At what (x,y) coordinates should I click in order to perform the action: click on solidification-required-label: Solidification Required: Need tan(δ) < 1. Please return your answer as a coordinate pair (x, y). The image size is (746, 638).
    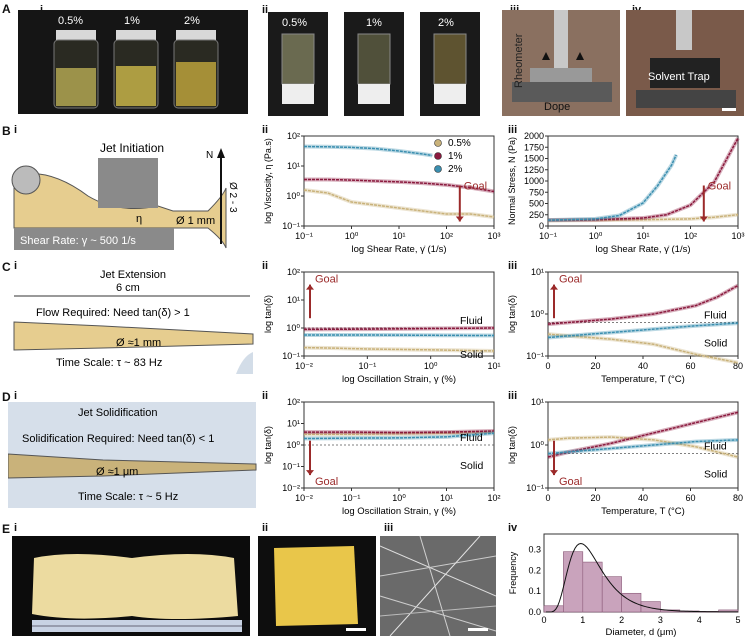
    Looking at the image, I should click on (118, 439).